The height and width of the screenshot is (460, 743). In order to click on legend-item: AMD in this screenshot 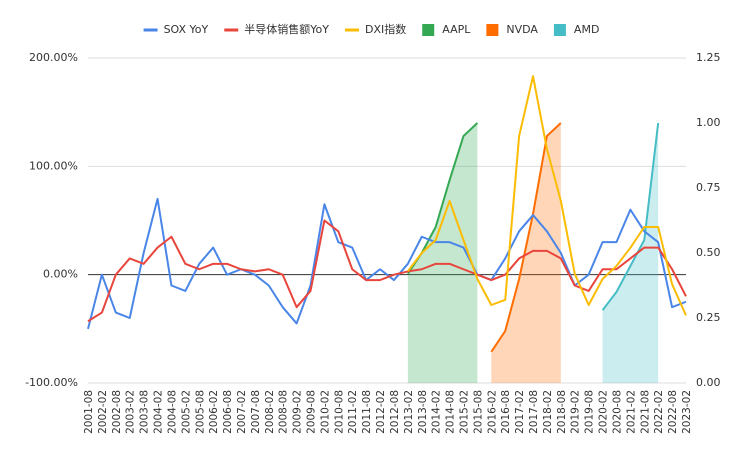, I will do `click(576, 29)`.